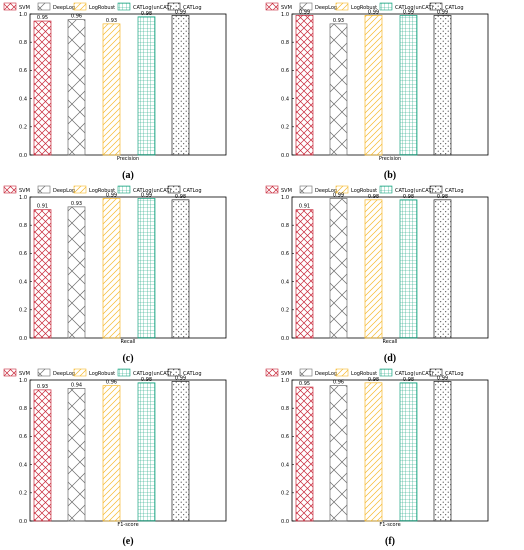 The image size is (524, 550). What do you see at coordinates (127, 358) in the screenshot?
I see `panel-caption: (c)` at bounding box center [127, 358].